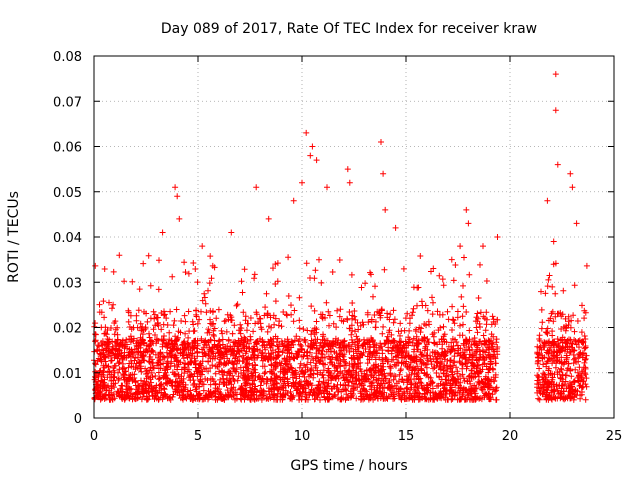 This screenshot has height=480, width=640. What do you see at coordinates (356, 436) in the screenshot?
I see `x-tick-labels: 0 5 10 15 20 25` at bounding box center [356, 436].